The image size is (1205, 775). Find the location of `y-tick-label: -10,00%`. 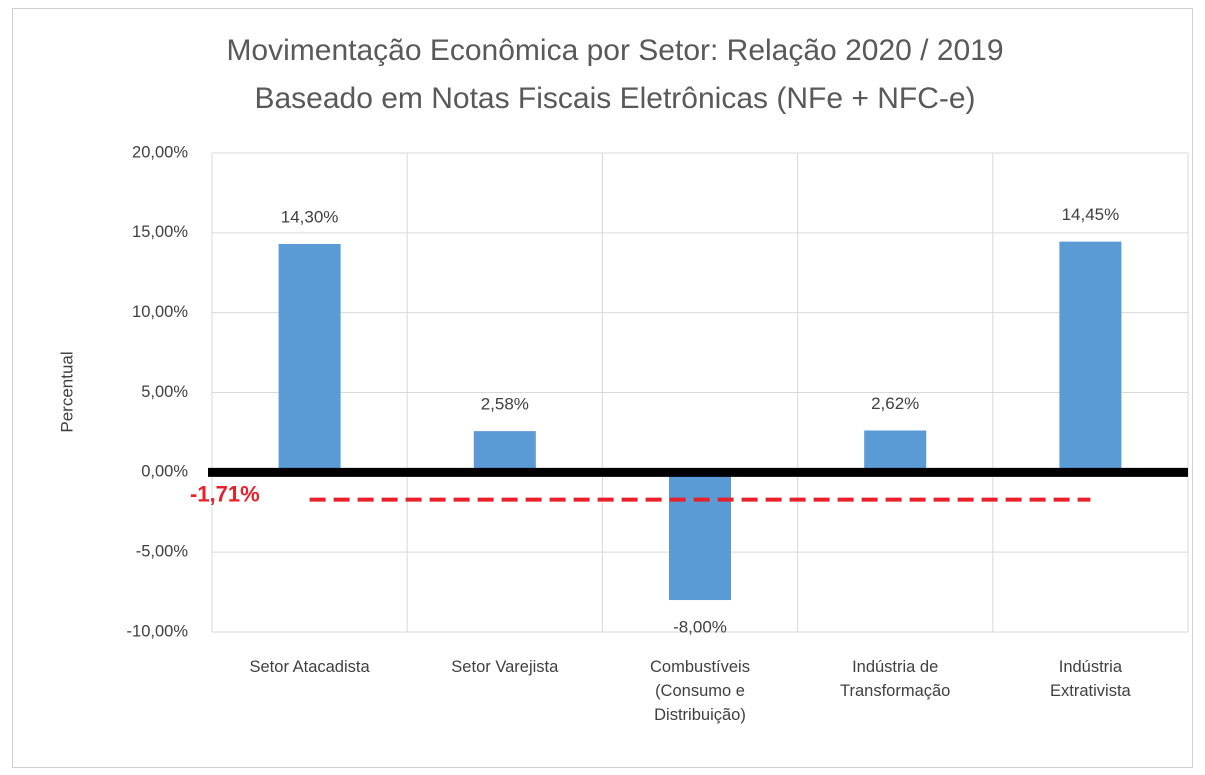

y-tick-label: -10,00% is located at coordinates (158, 631).